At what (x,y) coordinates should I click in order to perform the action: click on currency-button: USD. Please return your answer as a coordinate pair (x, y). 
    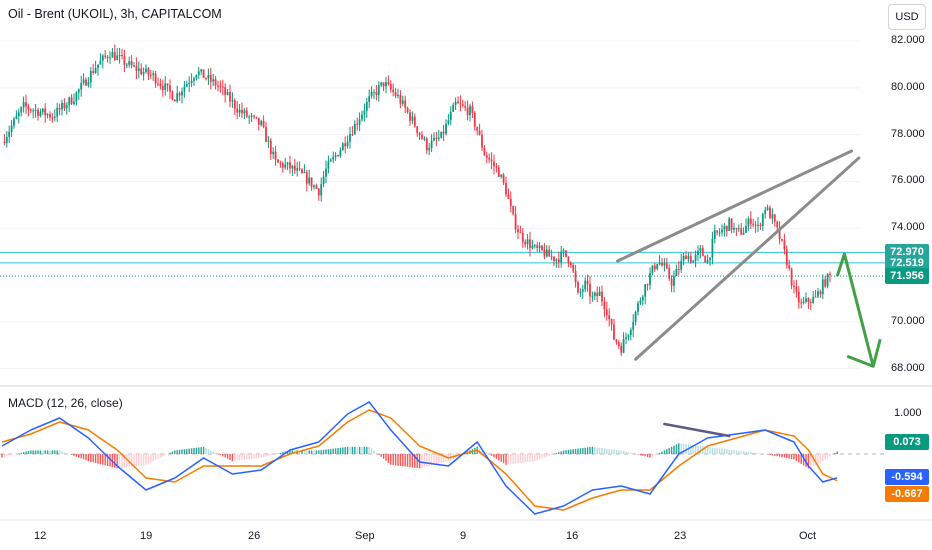
    Looking at the image, I should click on (907, 17).